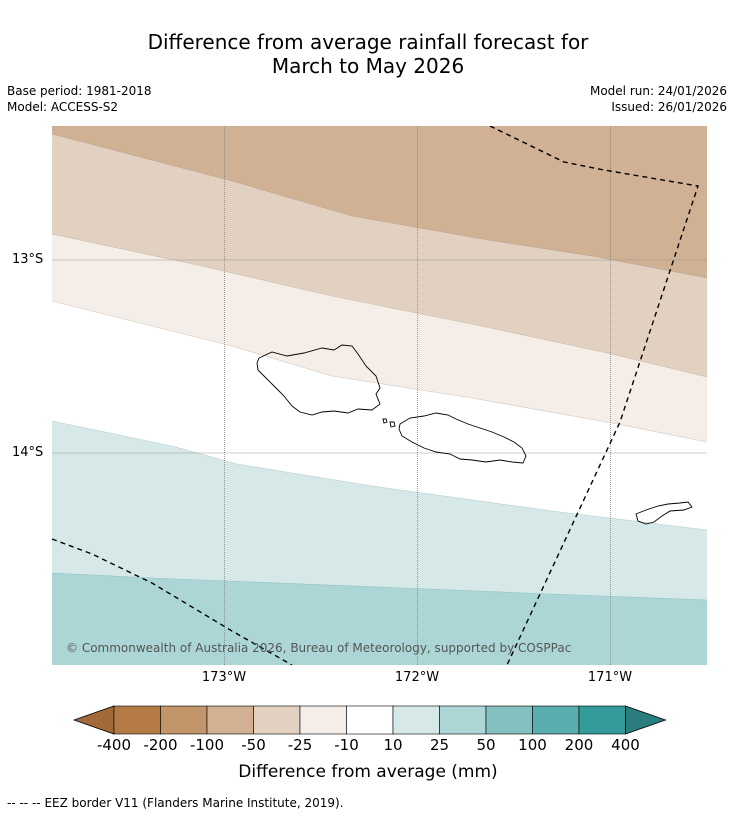 Image resolution: width=736 pixels, height=816 pixels. I want to click on colorbar-tick-label: -10, so click(346, 745).